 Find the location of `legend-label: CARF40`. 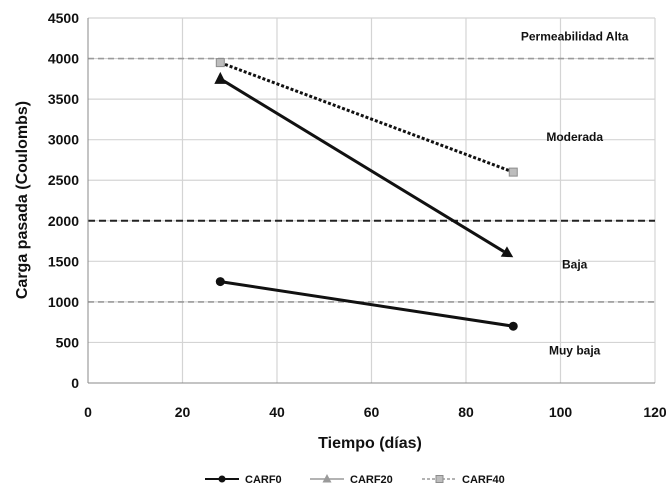

legend-label: CARF40 is located at coordinates (483, 480).